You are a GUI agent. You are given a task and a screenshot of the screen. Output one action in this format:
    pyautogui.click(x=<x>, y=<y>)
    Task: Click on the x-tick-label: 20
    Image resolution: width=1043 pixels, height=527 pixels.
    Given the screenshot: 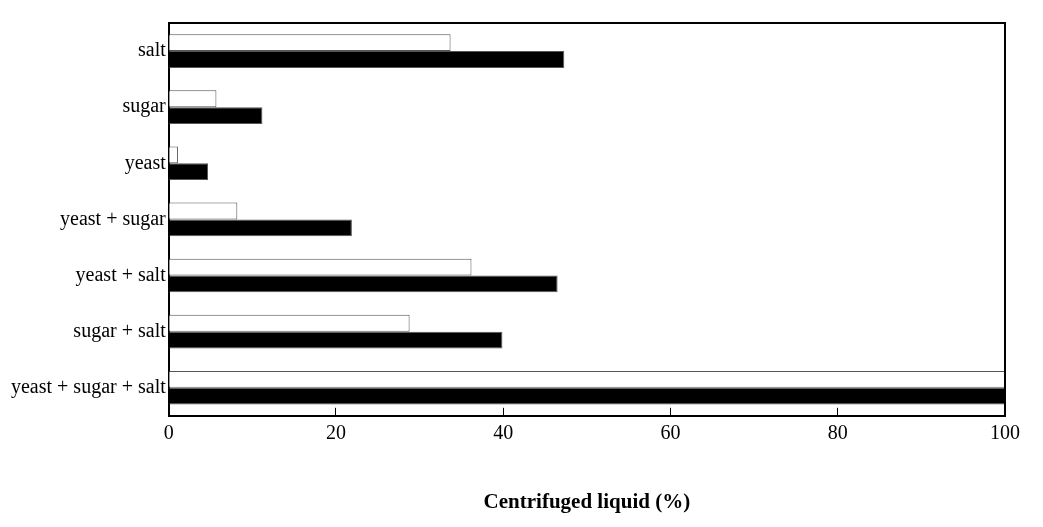 What is the action you would take?
    pyautogui.click(x=336, y=432)
    